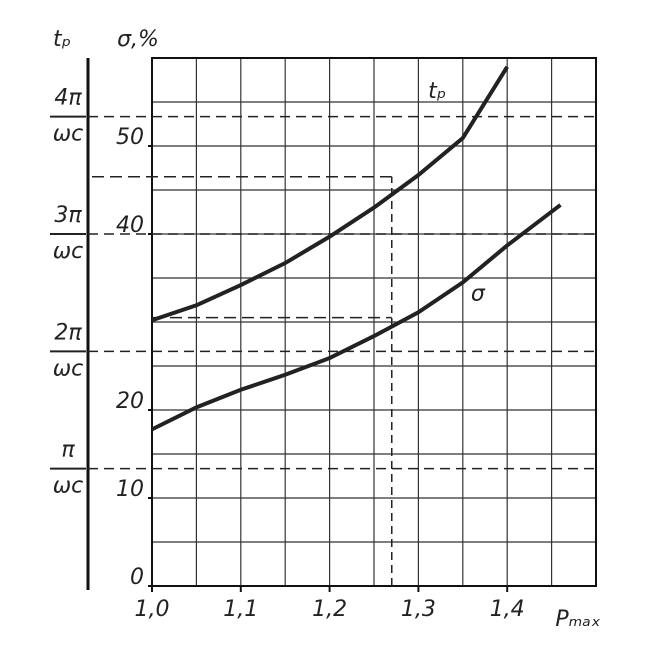  Describe the element at coordinates (130, 137) in the screenshot. I see `y-tick-label: 50` at that location.